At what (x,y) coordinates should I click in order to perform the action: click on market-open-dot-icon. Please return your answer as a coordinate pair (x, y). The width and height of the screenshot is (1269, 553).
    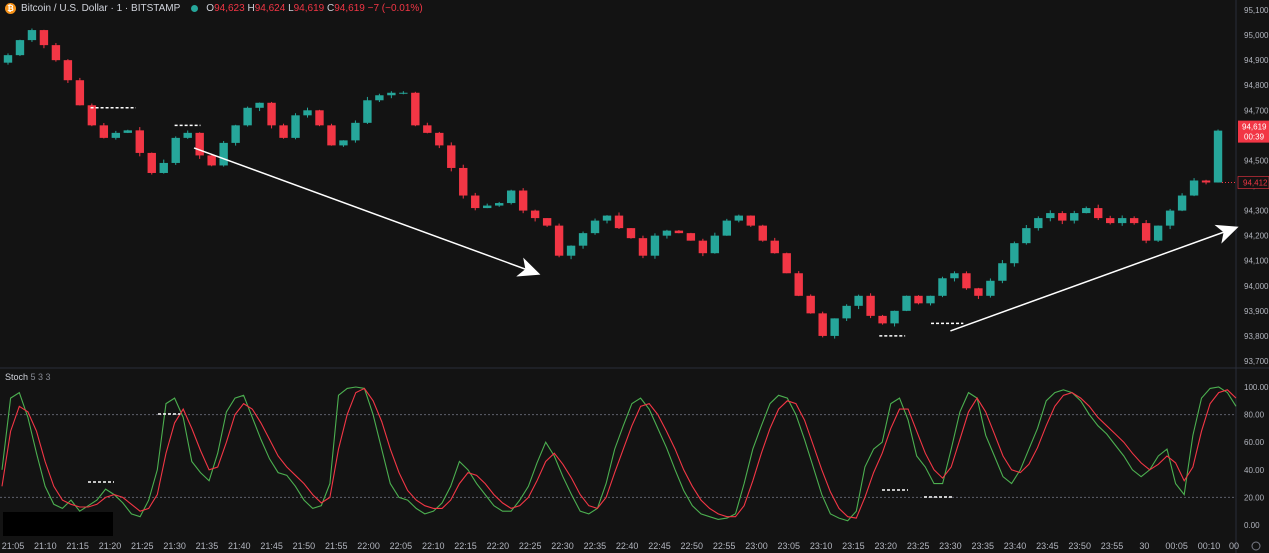
    Looking at the image, I should click on (195, 8).